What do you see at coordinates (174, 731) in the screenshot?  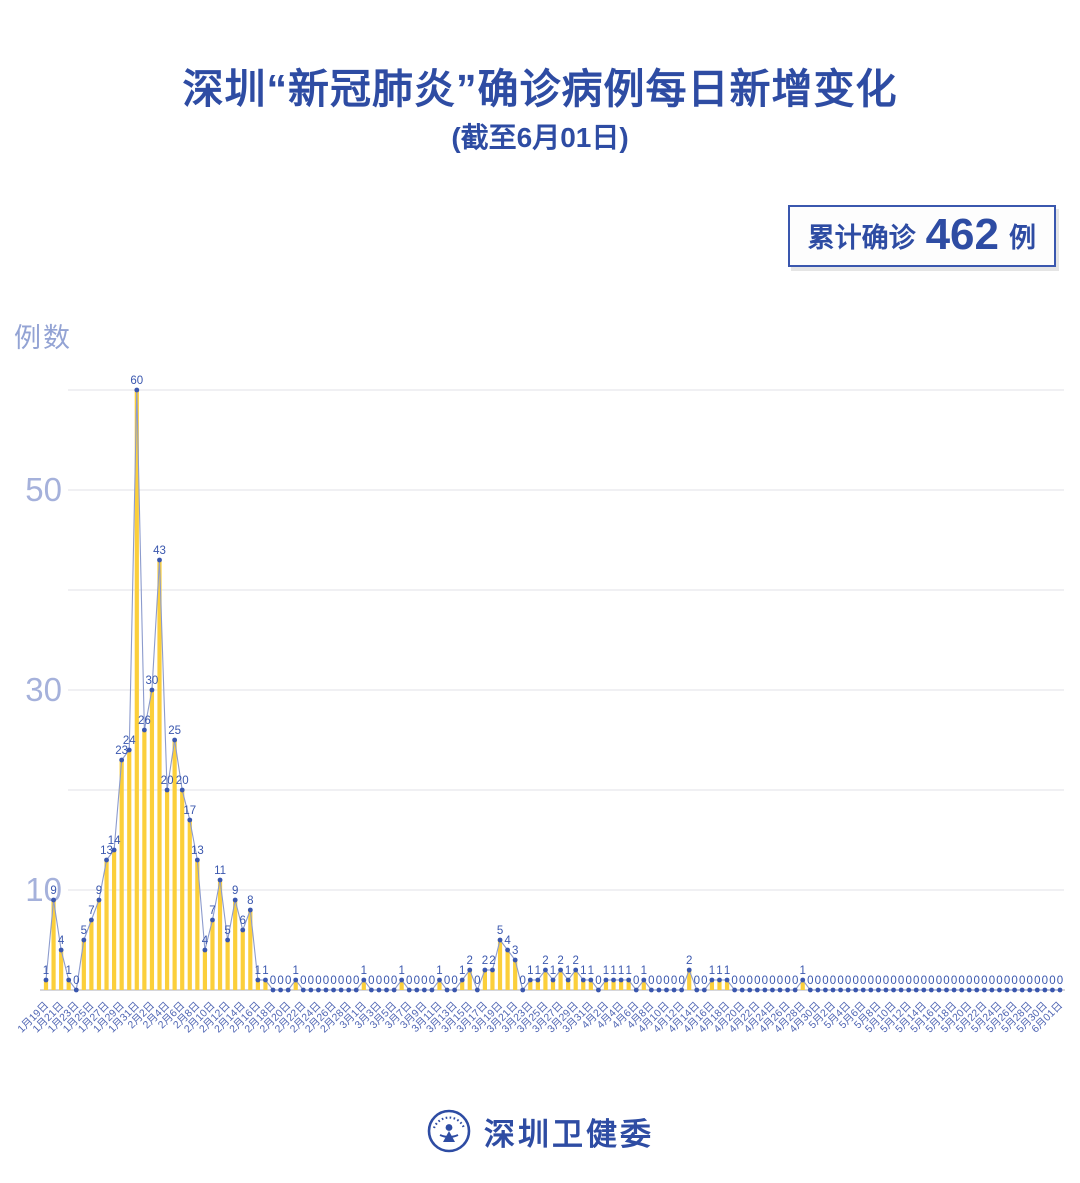 I see `value-label: 25` at bounding box center [174, 731].